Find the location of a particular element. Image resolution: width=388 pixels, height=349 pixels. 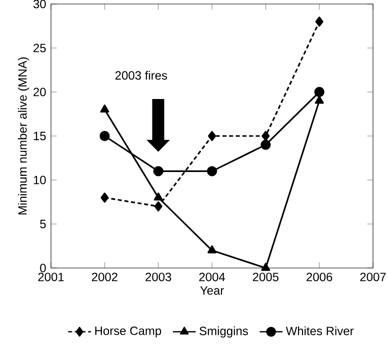

x-axis-title: Year is located at coordinates (212, 290).